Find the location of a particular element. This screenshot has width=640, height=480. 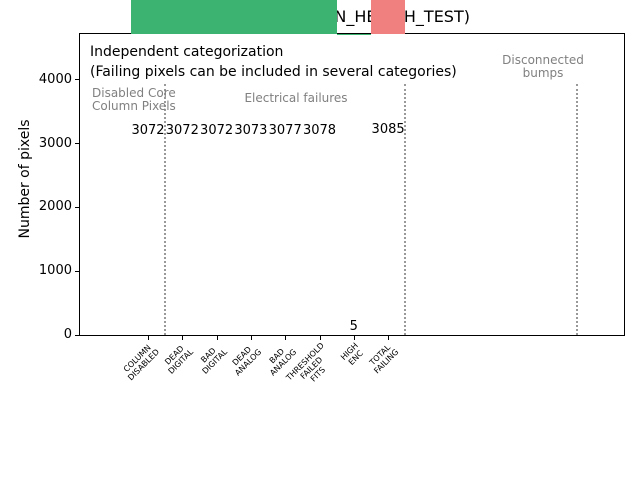

x-tick-label: DEAD DIGITAL is located at coordinates (179, 359).